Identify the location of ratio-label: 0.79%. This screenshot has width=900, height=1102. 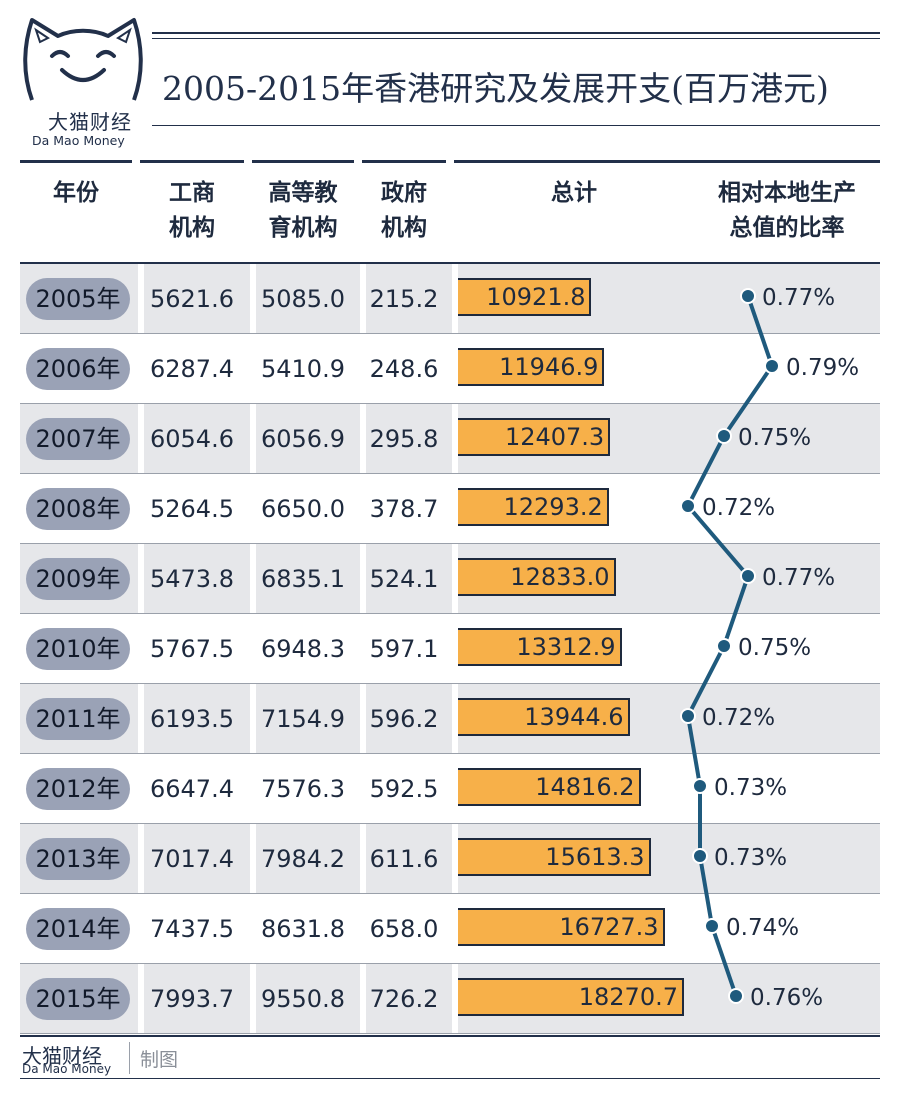
(822, 368).